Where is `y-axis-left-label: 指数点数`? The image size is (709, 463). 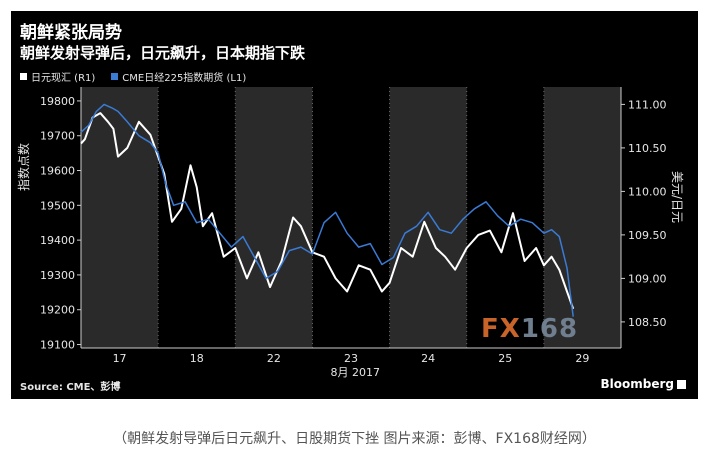 y-axis-left-label: 指数点数 is located at coordinates (24, 166).